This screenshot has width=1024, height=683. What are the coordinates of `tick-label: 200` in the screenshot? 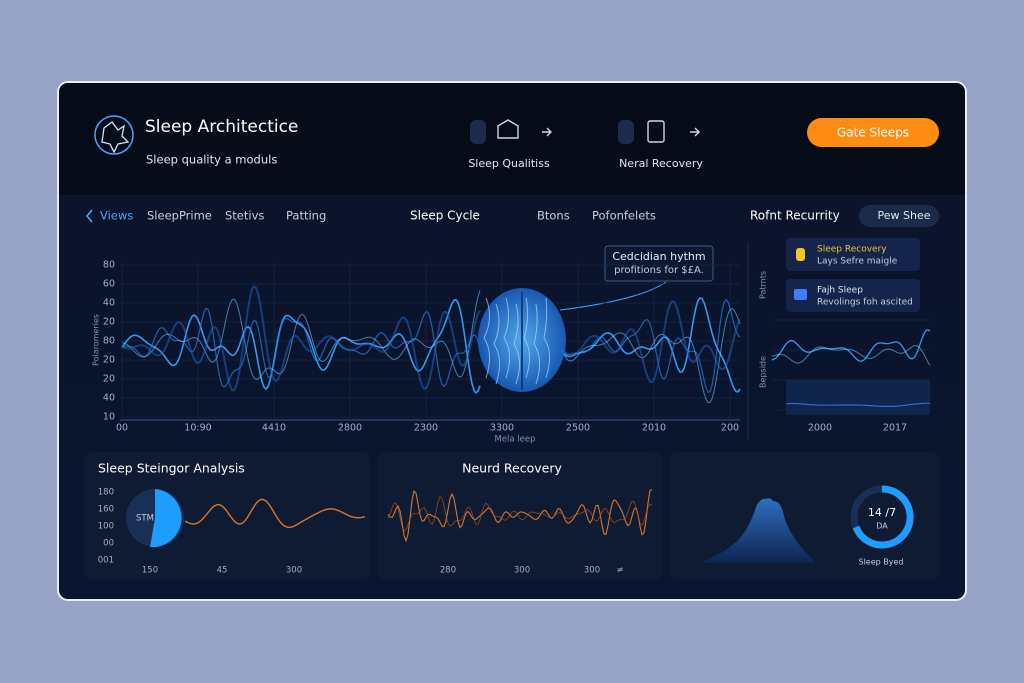 It's located at (730, 428).